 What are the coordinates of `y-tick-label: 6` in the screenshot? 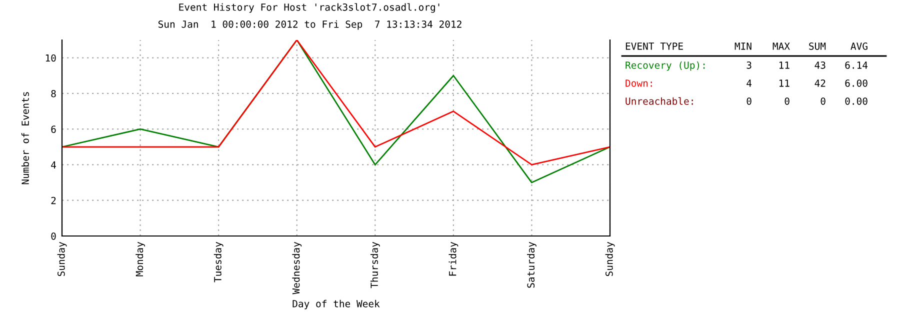 It's located at (53, 129).